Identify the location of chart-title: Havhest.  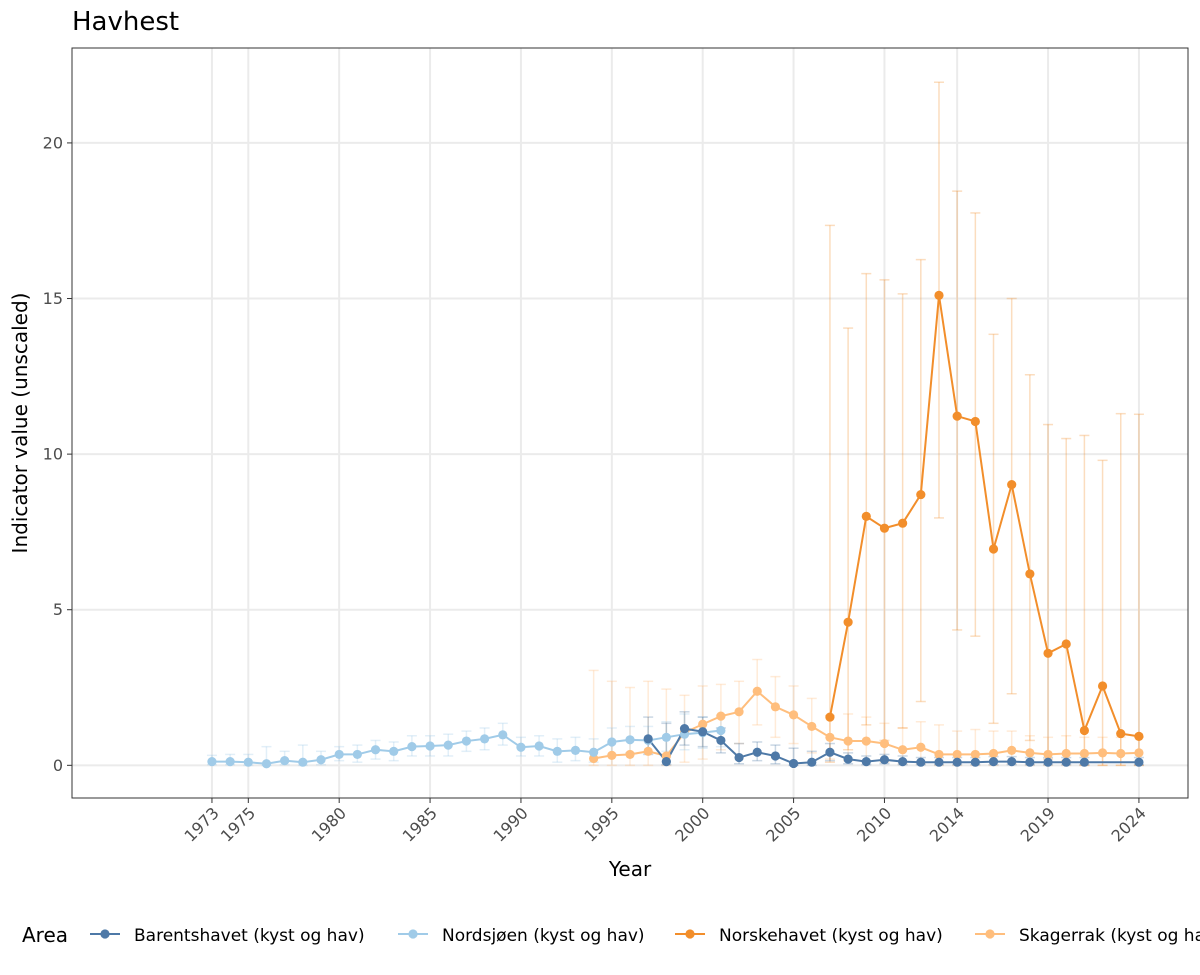
(125, 22).